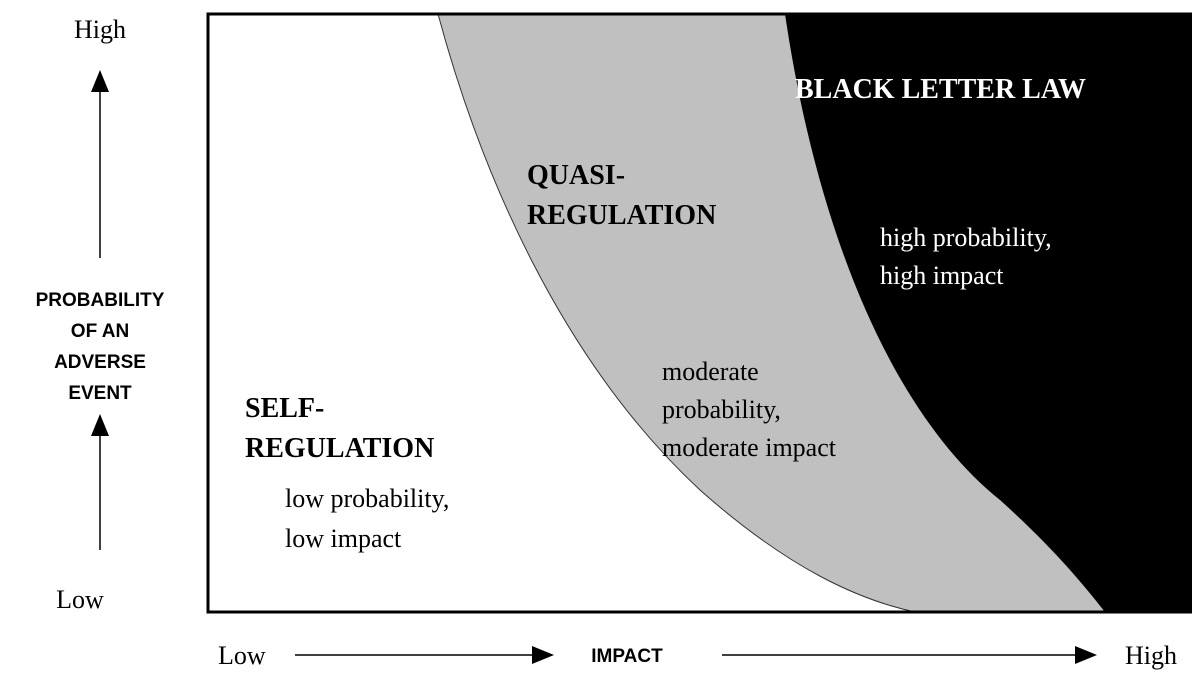  Describe the element at coordinates (100, 29) in the screenshot. I see `y-high: High` at that location.